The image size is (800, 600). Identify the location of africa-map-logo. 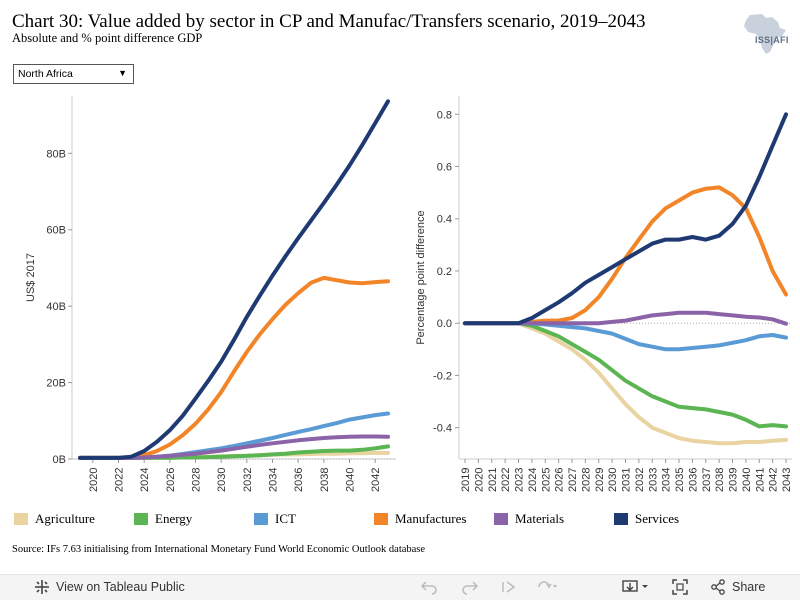
(765, 34).